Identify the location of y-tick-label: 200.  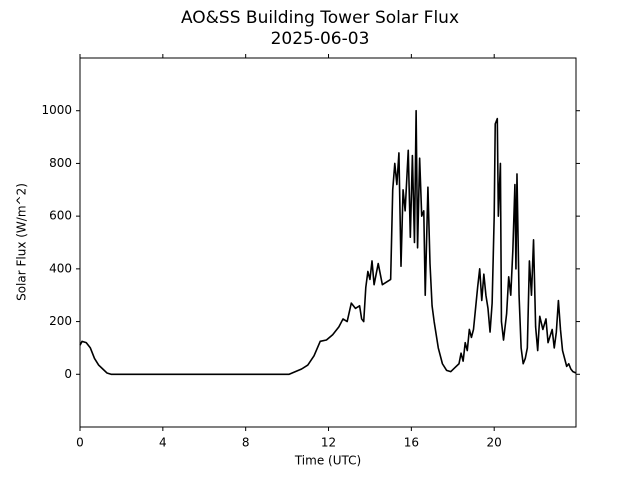
(60, 321).